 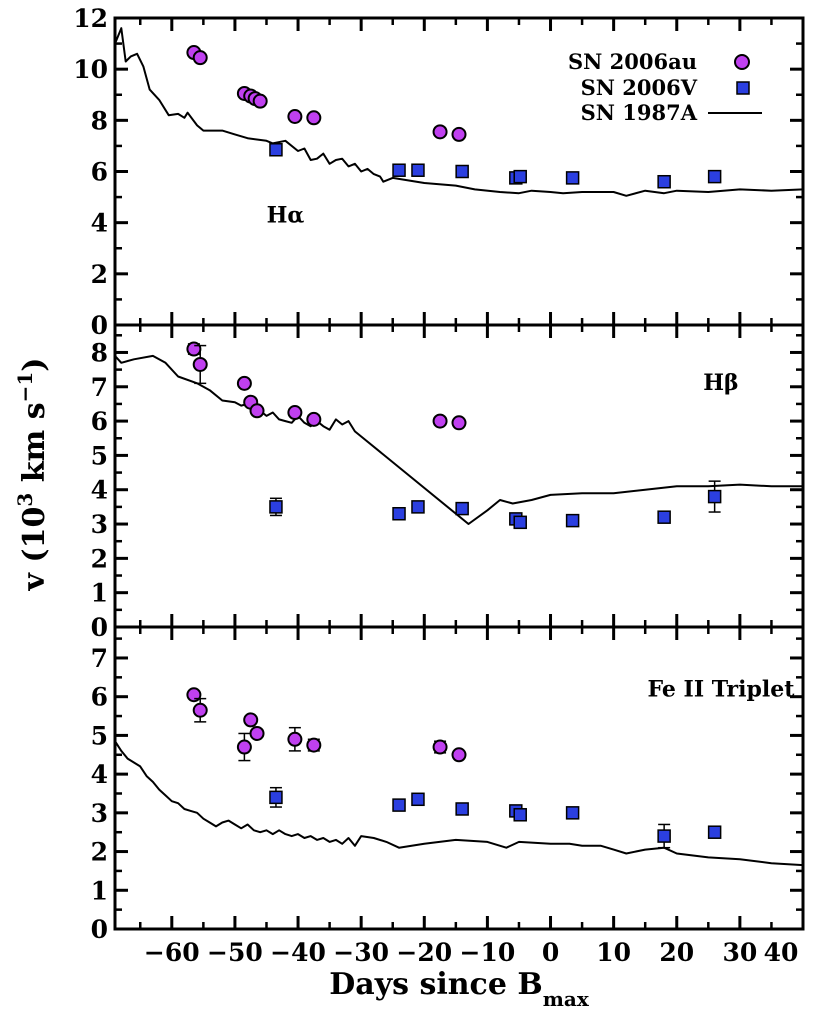 What do you see at coordinates (676, 952) in the screenshot?
I see `x-tick-label: 20` at bounding box center [676, 952].